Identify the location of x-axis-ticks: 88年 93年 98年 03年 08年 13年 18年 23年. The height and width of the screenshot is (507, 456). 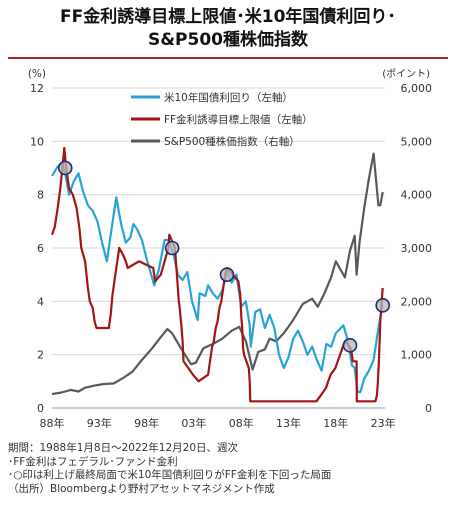
(218, 423).